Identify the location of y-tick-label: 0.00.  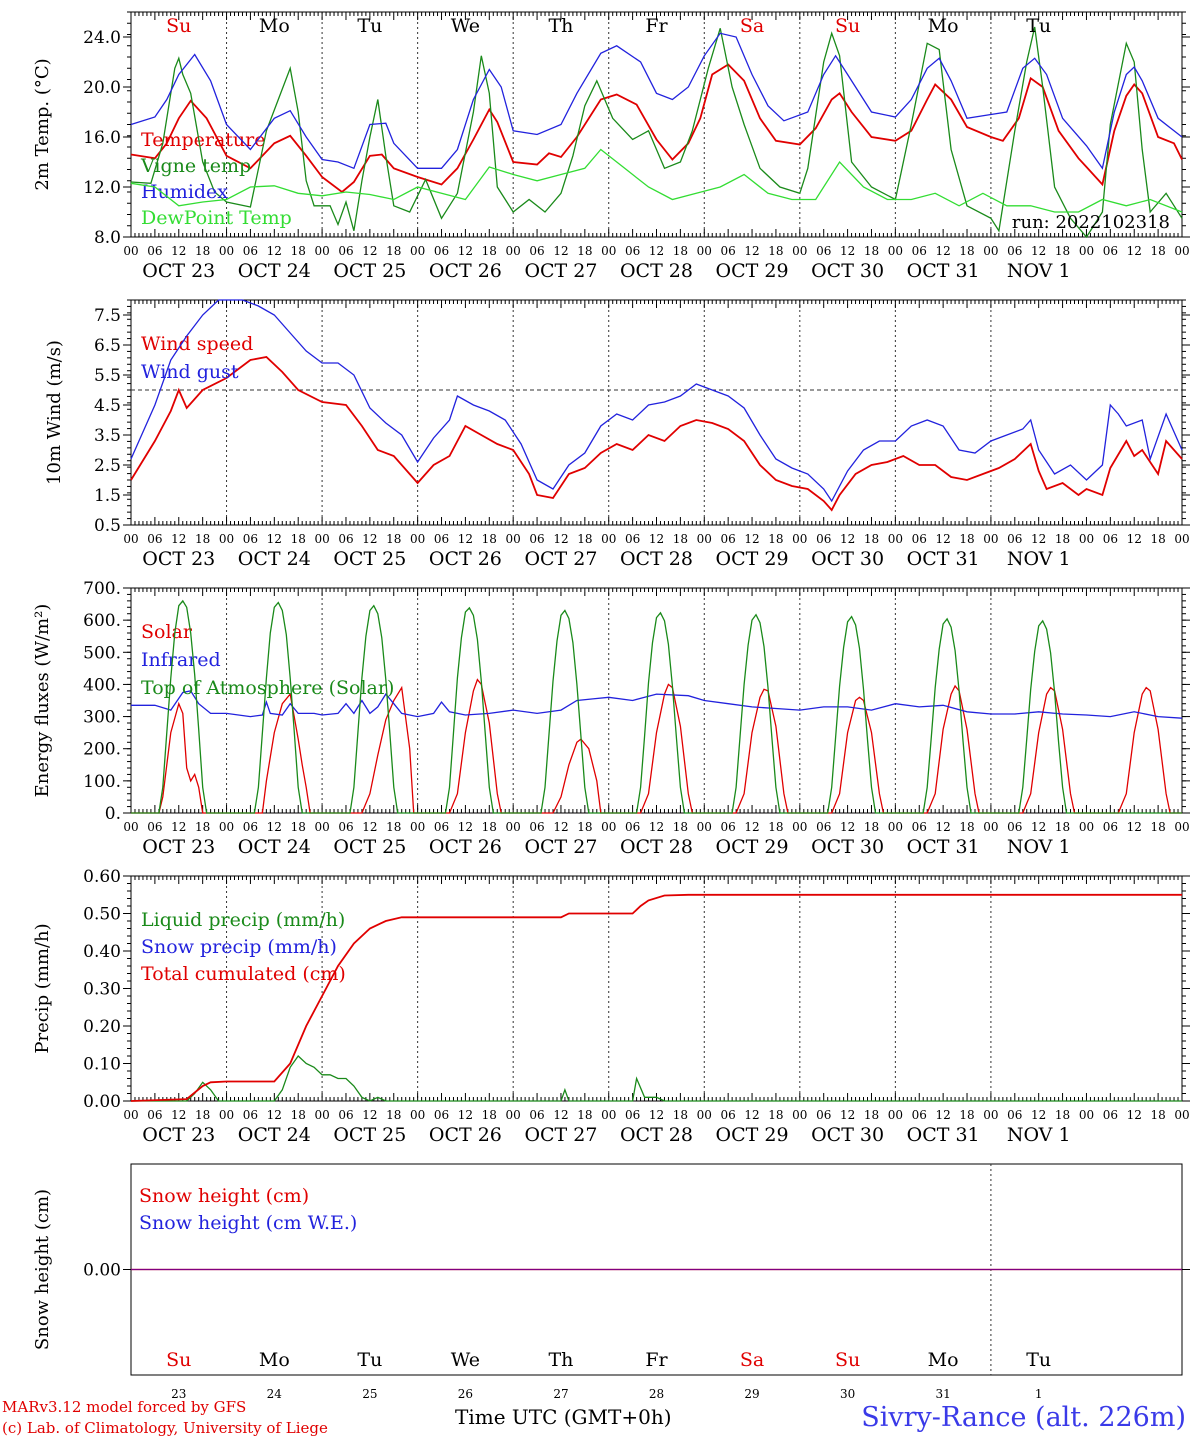
(102, 1102).